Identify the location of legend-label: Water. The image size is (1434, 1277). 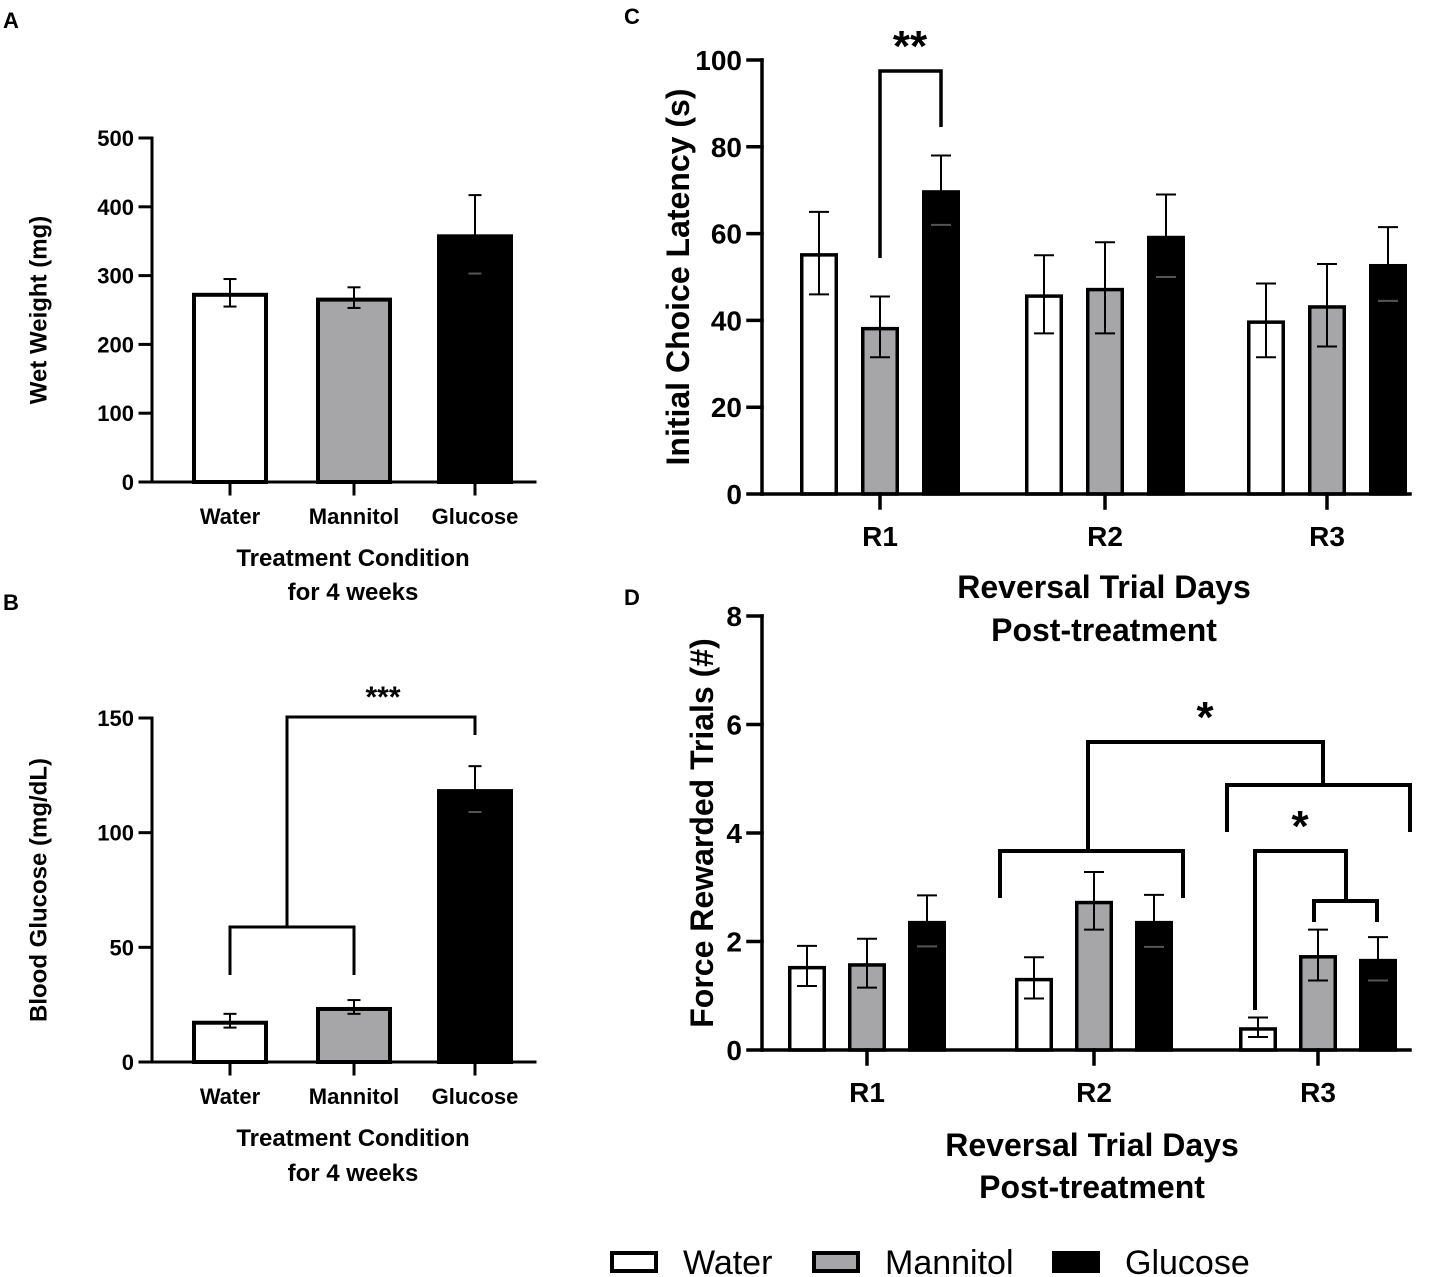
(727, 1260).